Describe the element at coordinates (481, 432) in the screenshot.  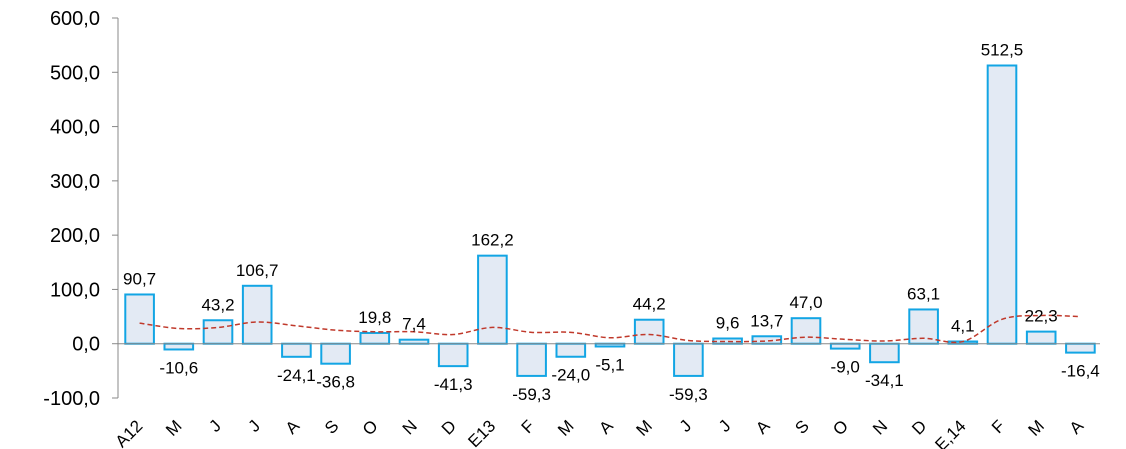
I see `x-tick-label: E13` at that location.